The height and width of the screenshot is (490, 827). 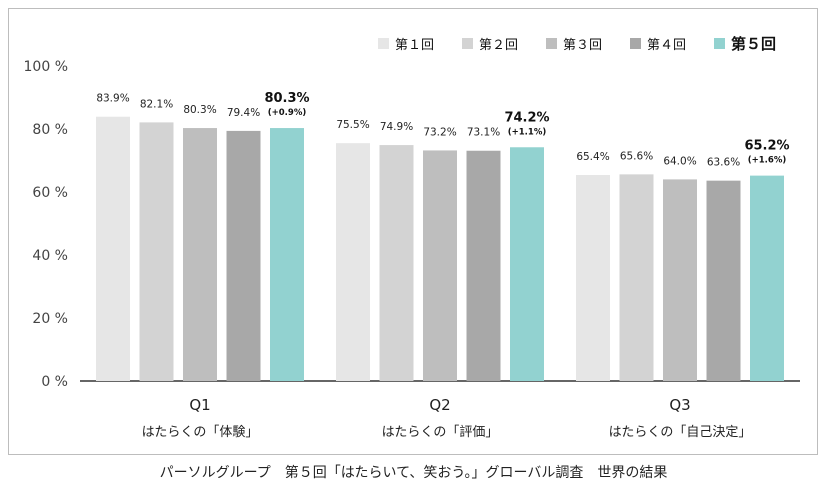 What do you see at coordinates (582, 45) in the screenshot?
I see `legend-label: 第３回` at bounding box center [582, 45].